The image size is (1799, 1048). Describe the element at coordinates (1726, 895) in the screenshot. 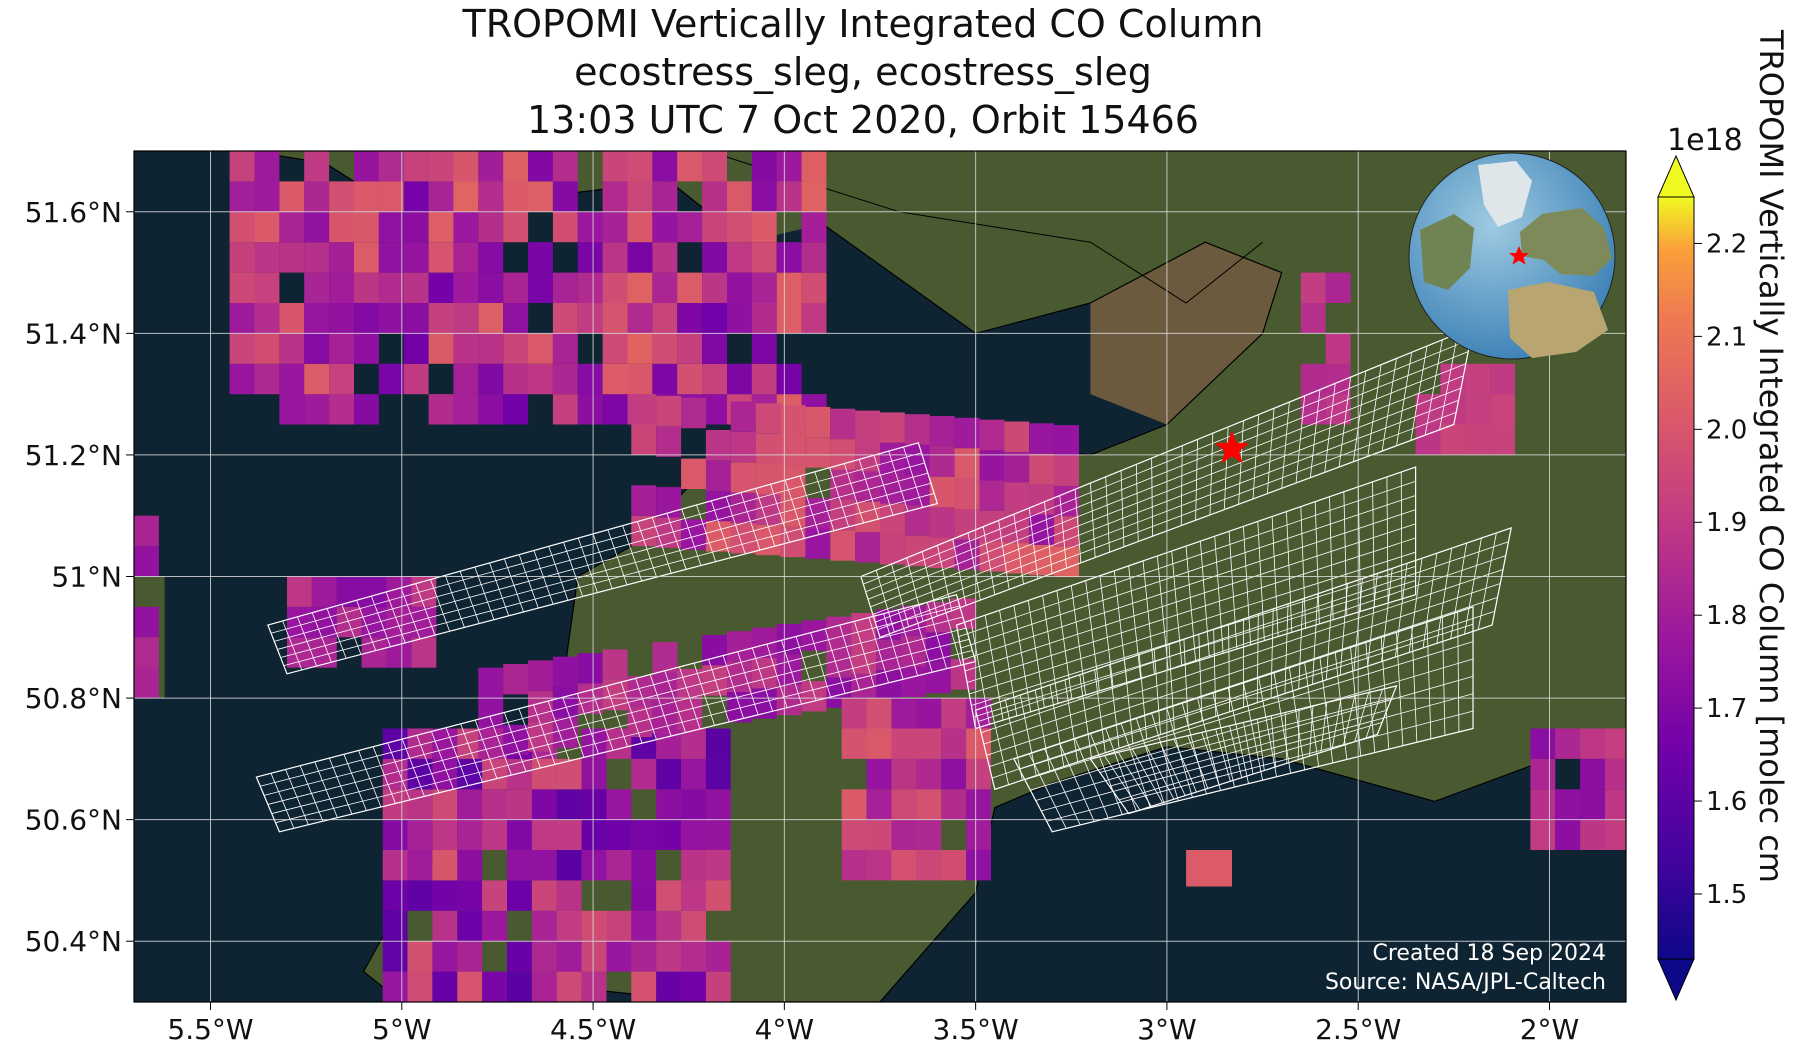

I see `colorbar-tick-label: 1.5` at that location.